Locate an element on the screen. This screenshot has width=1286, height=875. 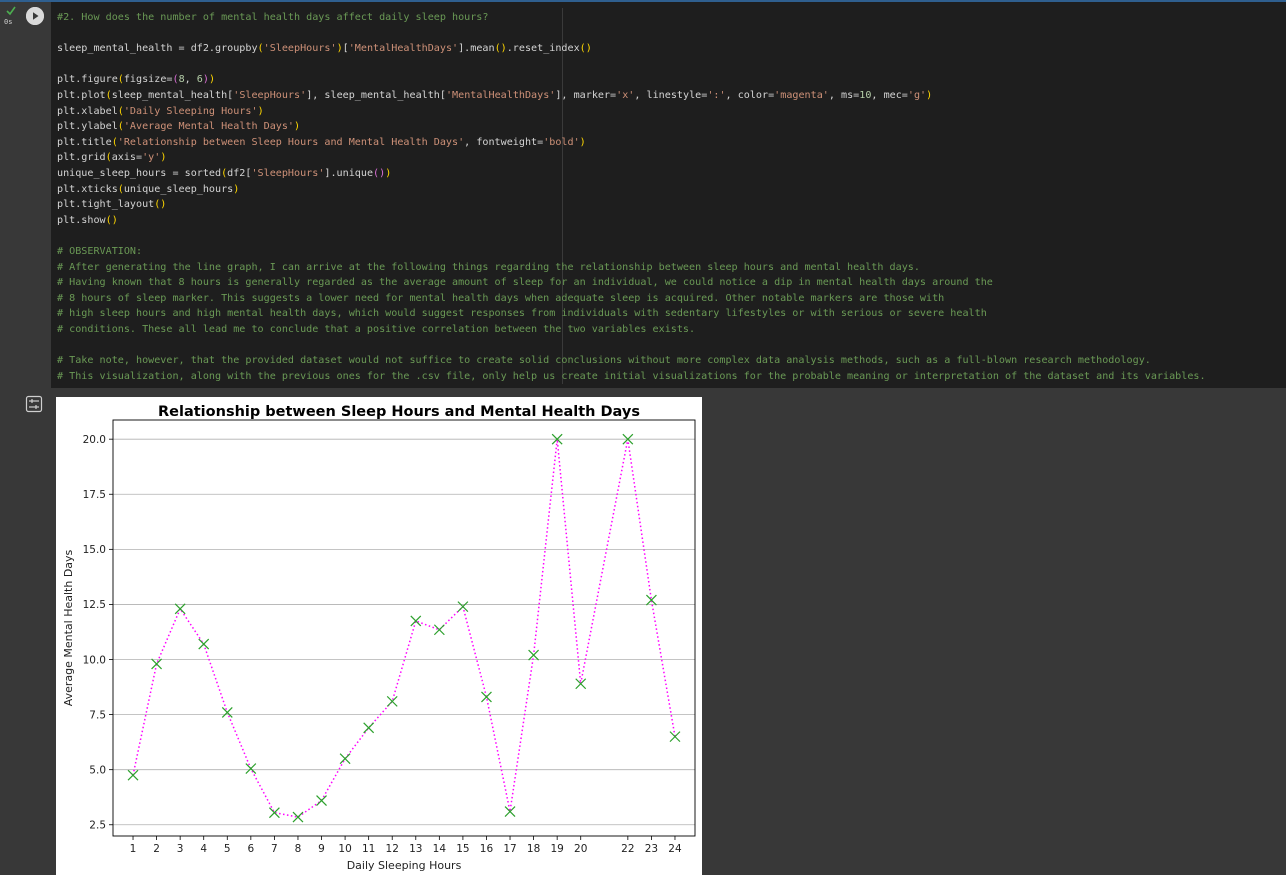
x-tick-label: 5 is located at coordinates (227, 849).